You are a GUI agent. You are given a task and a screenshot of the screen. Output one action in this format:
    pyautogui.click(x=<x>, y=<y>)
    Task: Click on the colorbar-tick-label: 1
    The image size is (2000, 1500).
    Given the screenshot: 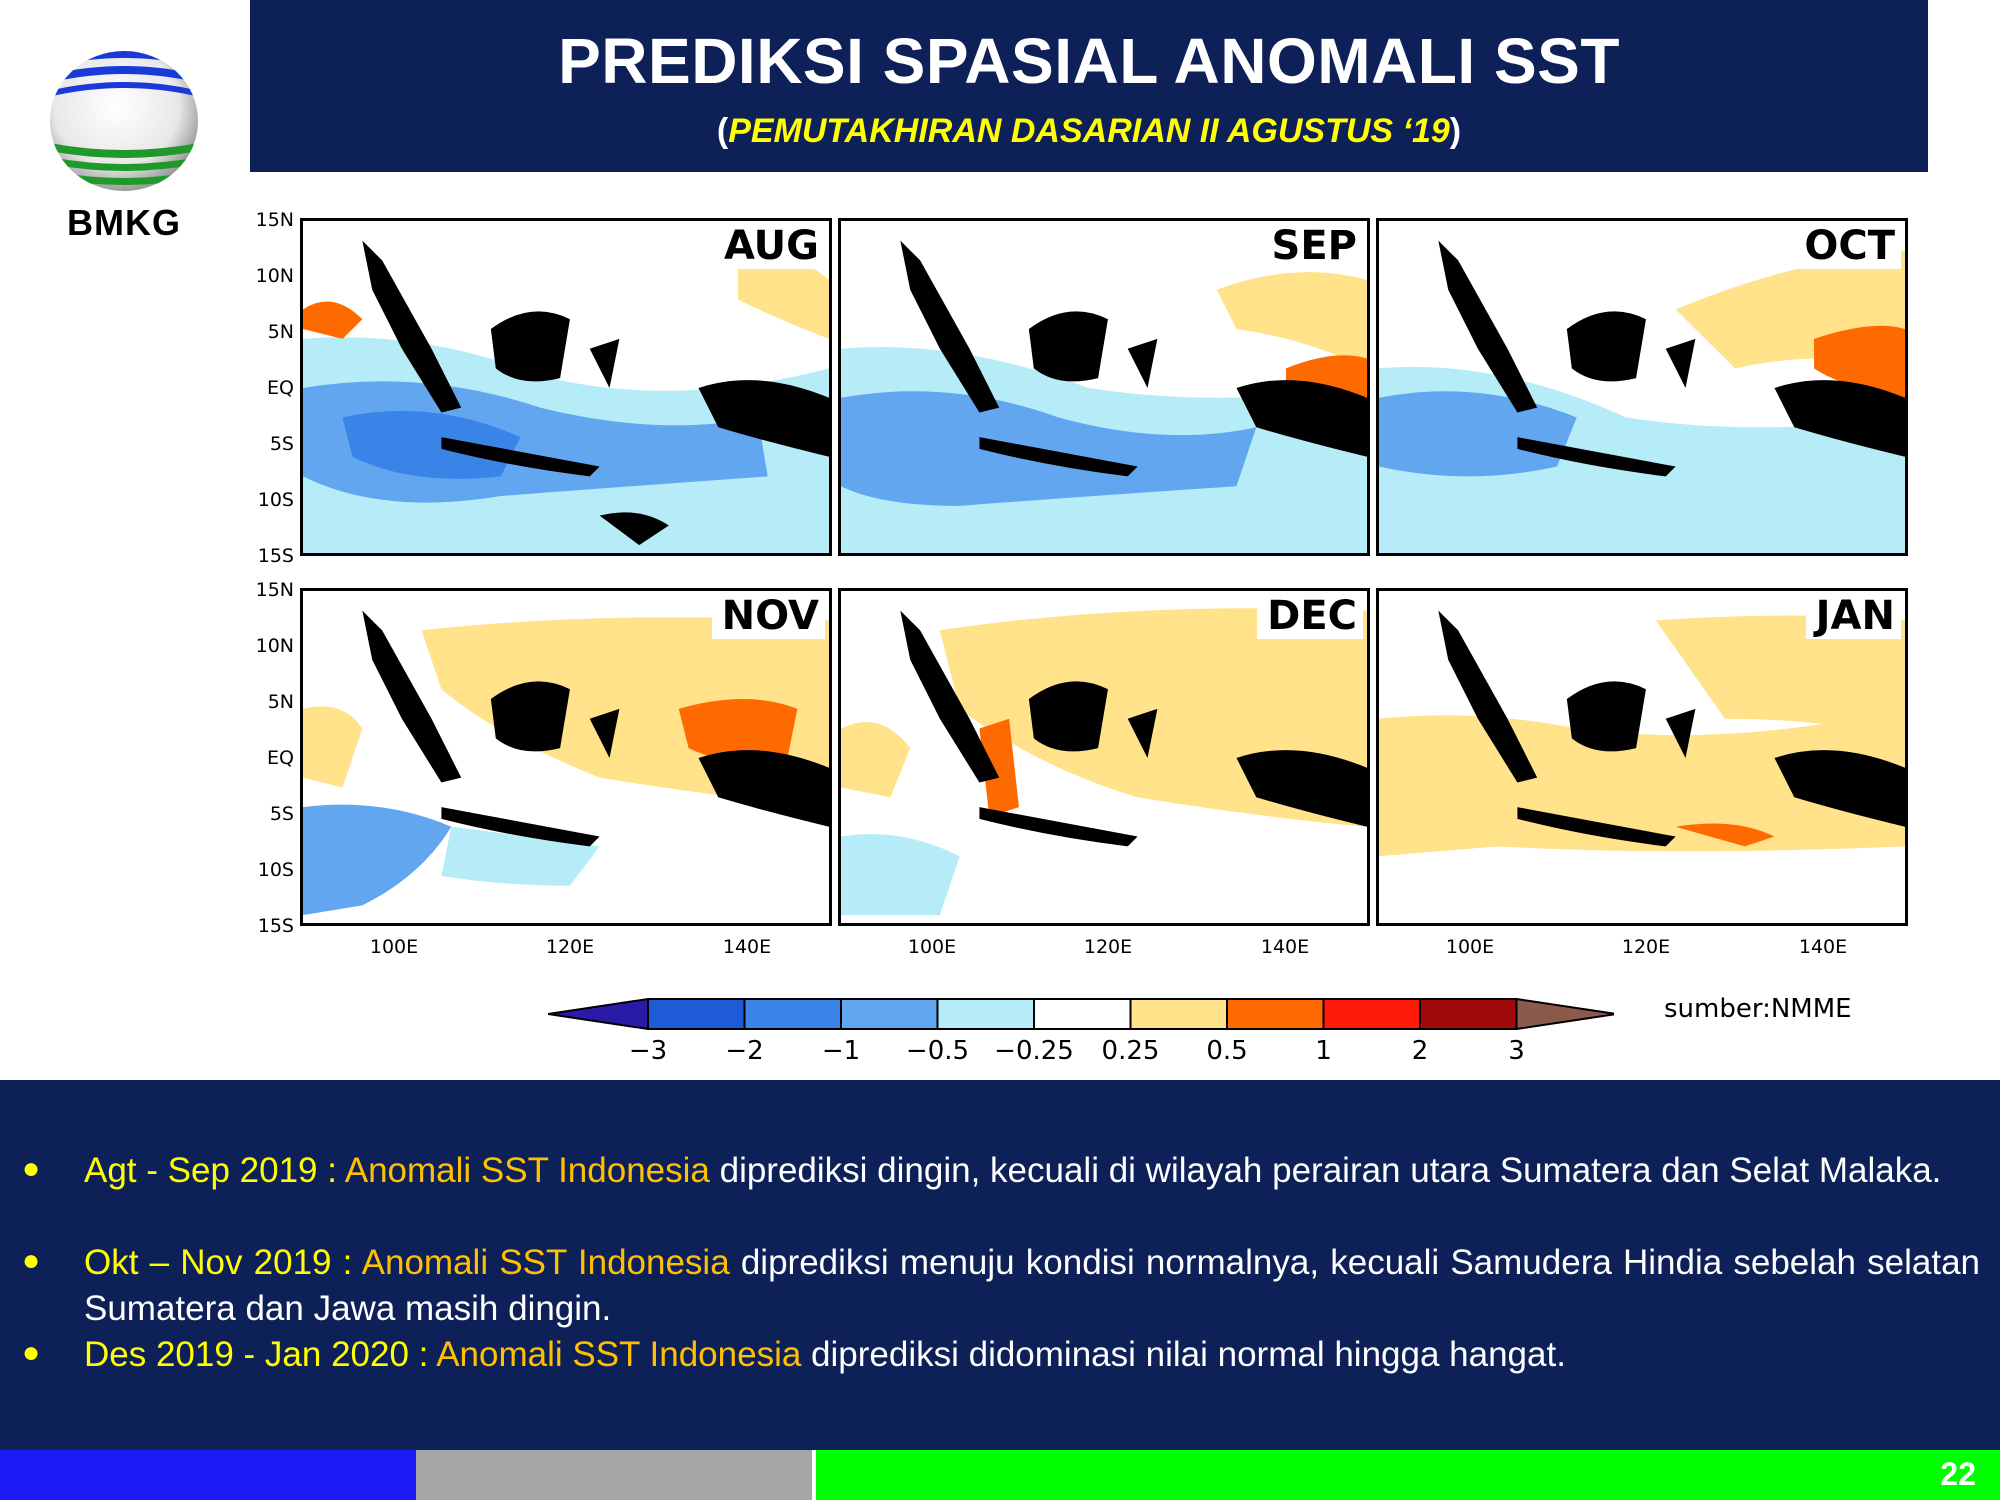 What is the action you would take?
    pyautogui.click(x=1323, y=1051)
    